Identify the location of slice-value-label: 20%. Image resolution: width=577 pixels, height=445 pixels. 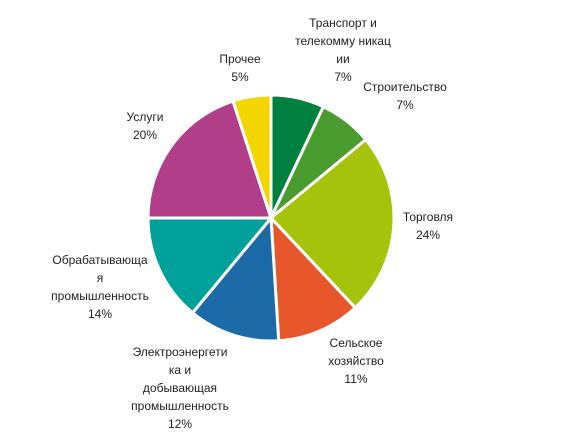
(145, 135).